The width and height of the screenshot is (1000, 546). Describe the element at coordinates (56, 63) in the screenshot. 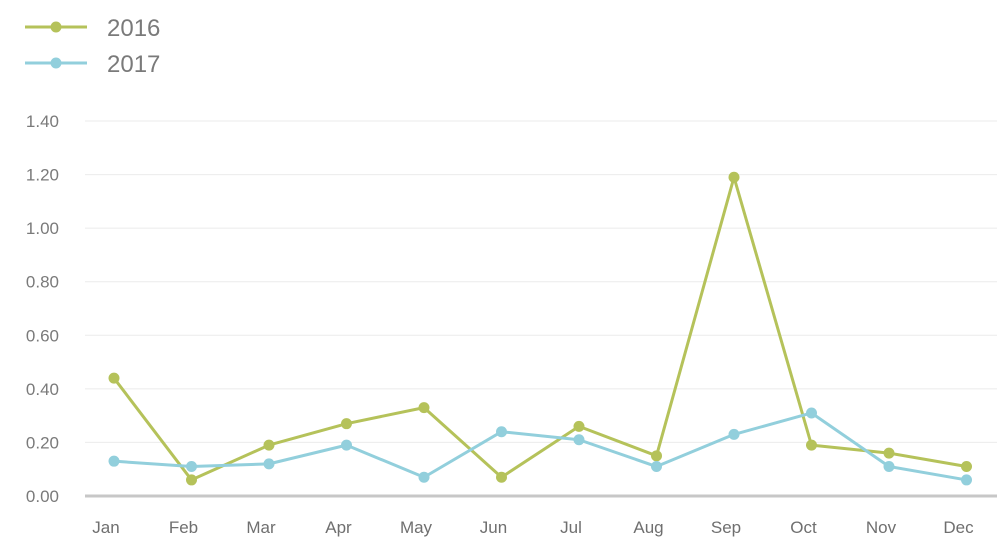

I see `legend-marker-2017` at that location.